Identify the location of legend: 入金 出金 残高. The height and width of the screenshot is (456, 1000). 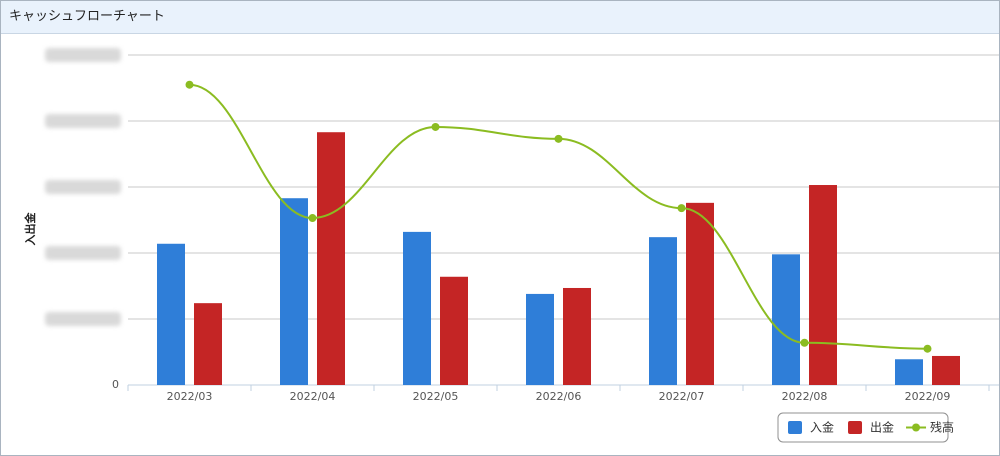
(865, 427).